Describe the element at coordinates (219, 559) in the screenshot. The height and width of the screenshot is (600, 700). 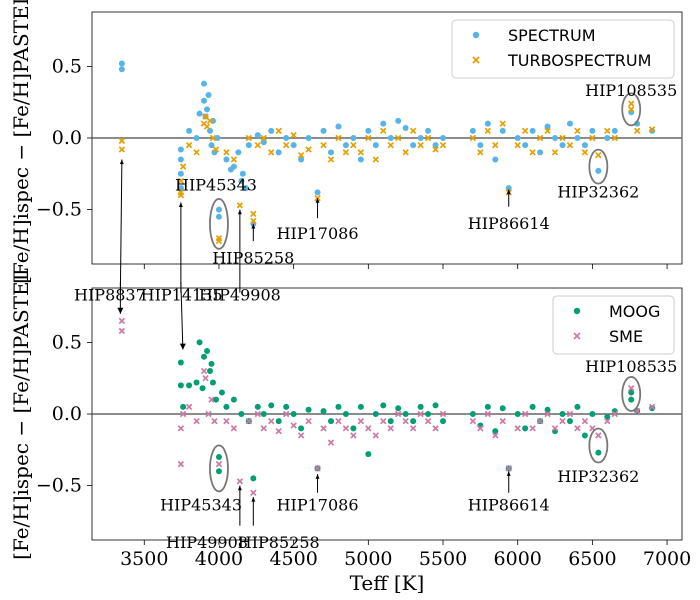
I see `x-tick-label: 4000` at that location.